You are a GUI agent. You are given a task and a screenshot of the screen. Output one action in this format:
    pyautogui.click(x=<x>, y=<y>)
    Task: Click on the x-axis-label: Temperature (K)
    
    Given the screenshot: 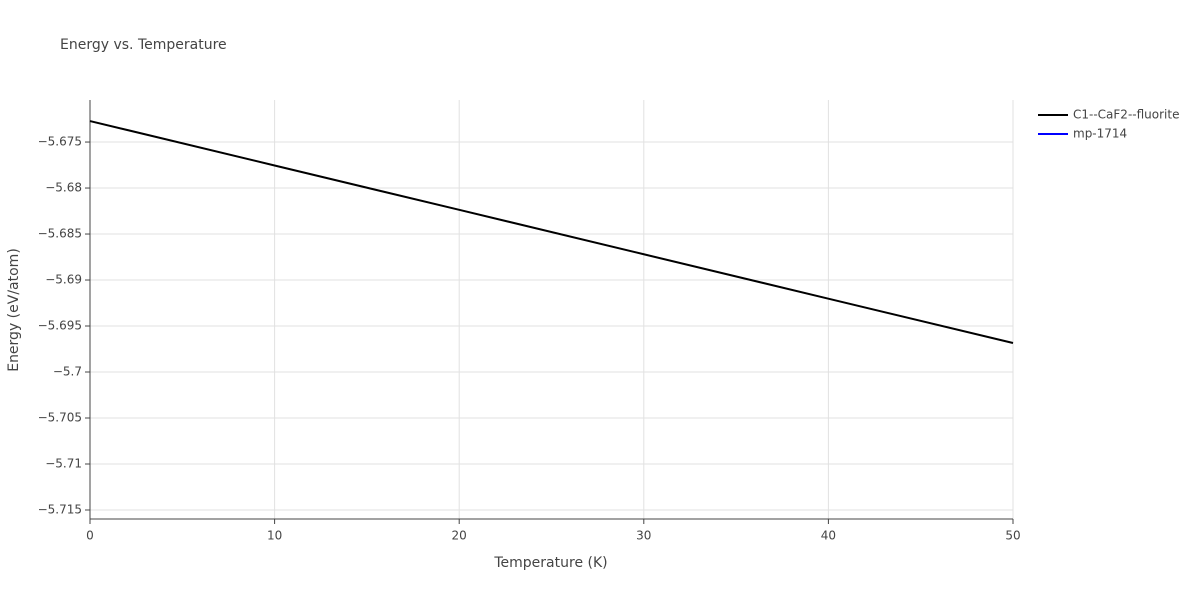 What is the action you would take?
    pyautogui.click(x=550, y=563)
    